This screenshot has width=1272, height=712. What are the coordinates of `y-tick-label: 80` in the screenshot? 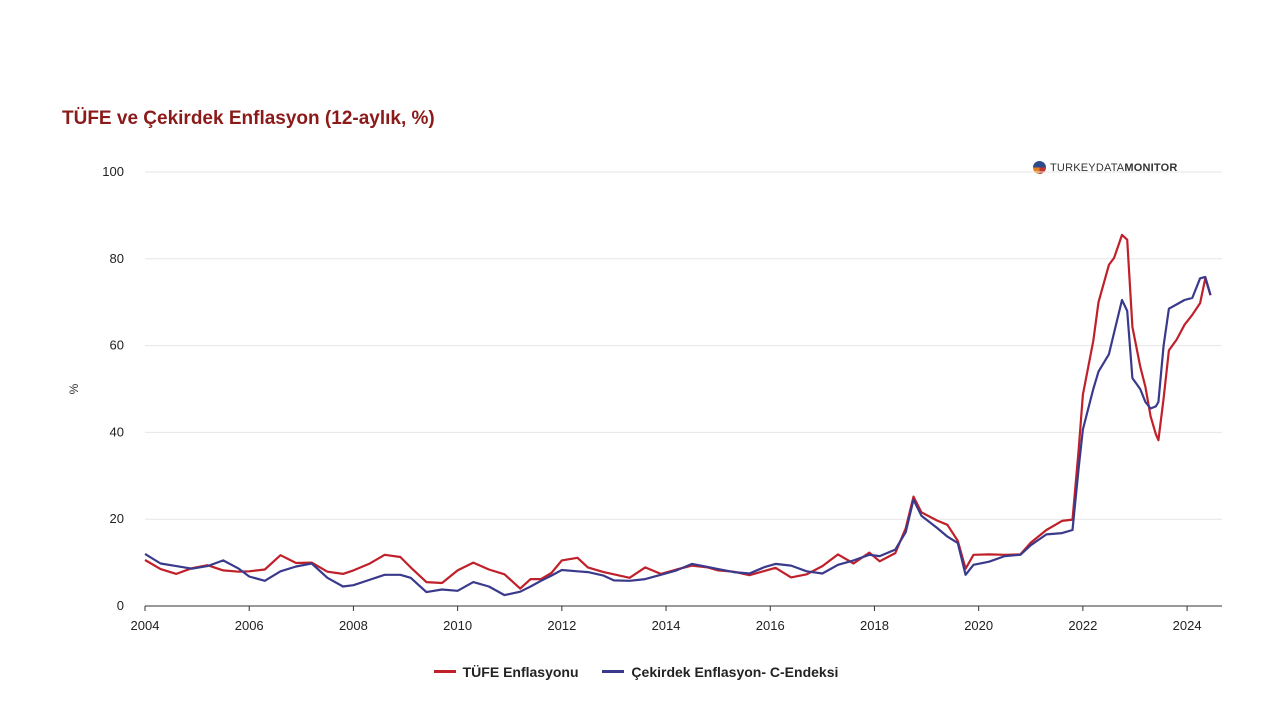 It's located at (117, 258).